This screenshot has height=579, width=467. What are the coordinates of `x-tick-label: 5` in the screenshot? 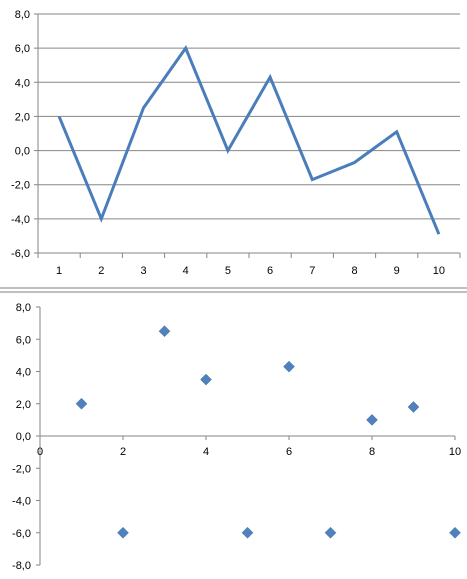 It's located at (228, 271).